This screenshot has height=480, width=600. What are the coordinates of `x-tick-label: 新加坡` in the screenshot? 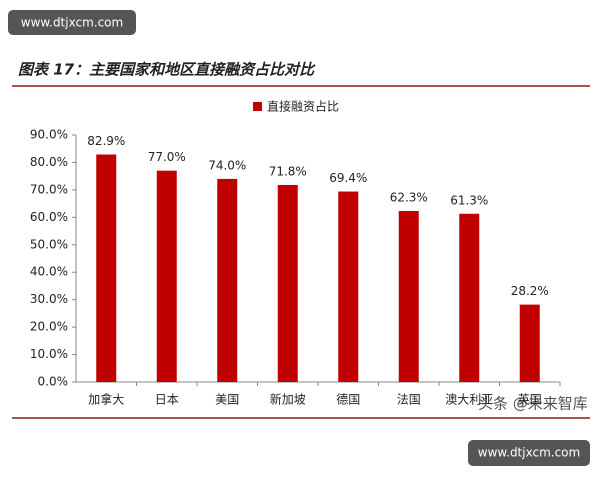 It's located at (288, 399).